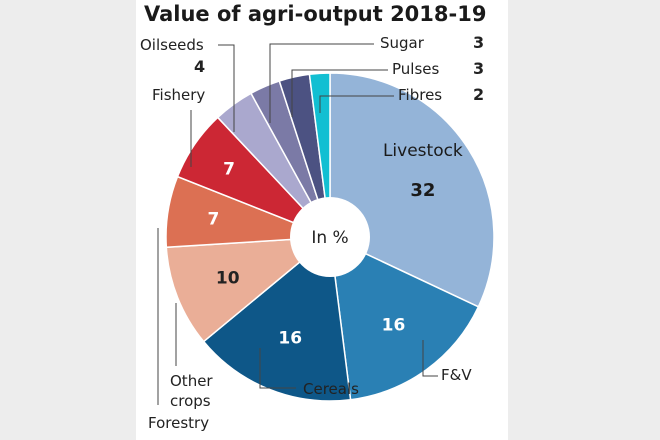 The height and width of the screenshot is (440, 660). What do you see at coordinates (339, 93) in the screenshot?
I see `leader-line-pulses` at bounding box center [339, 93].